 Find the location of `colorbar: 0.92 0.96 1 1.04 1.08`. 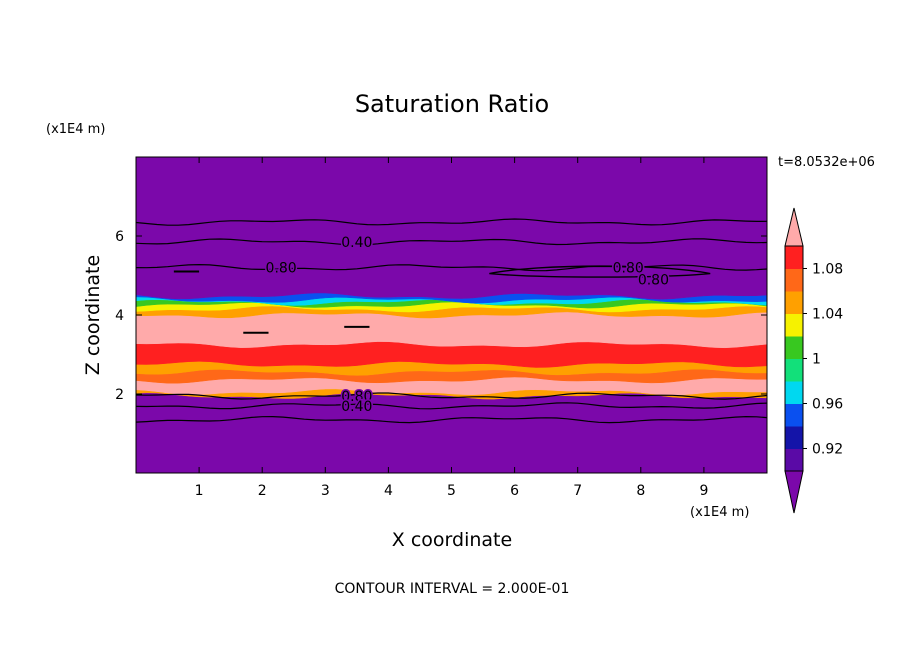

colorbar: 0.92 0.96 1 1.04 1.08 is located at coordinates (813, 360).